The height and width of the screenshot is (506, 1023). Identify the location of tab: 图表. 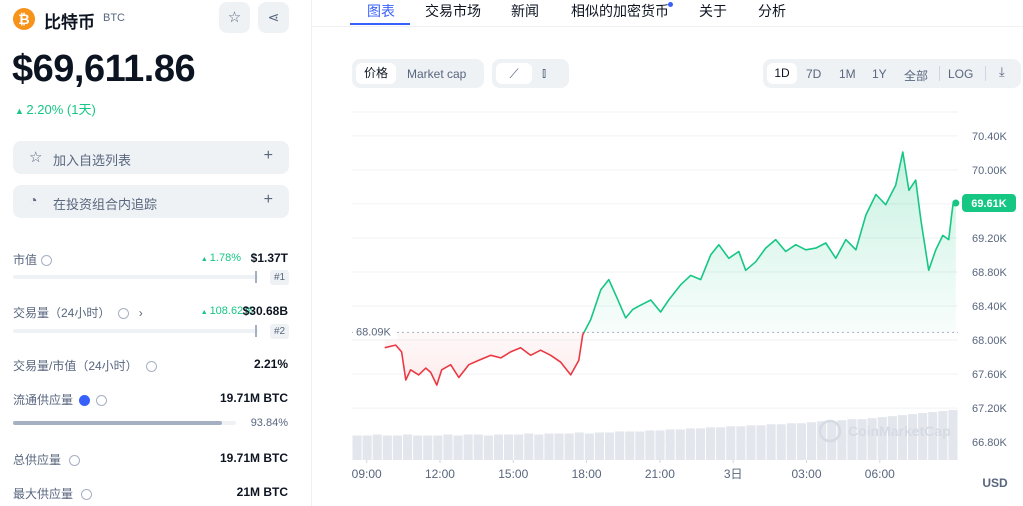
(381, 11).